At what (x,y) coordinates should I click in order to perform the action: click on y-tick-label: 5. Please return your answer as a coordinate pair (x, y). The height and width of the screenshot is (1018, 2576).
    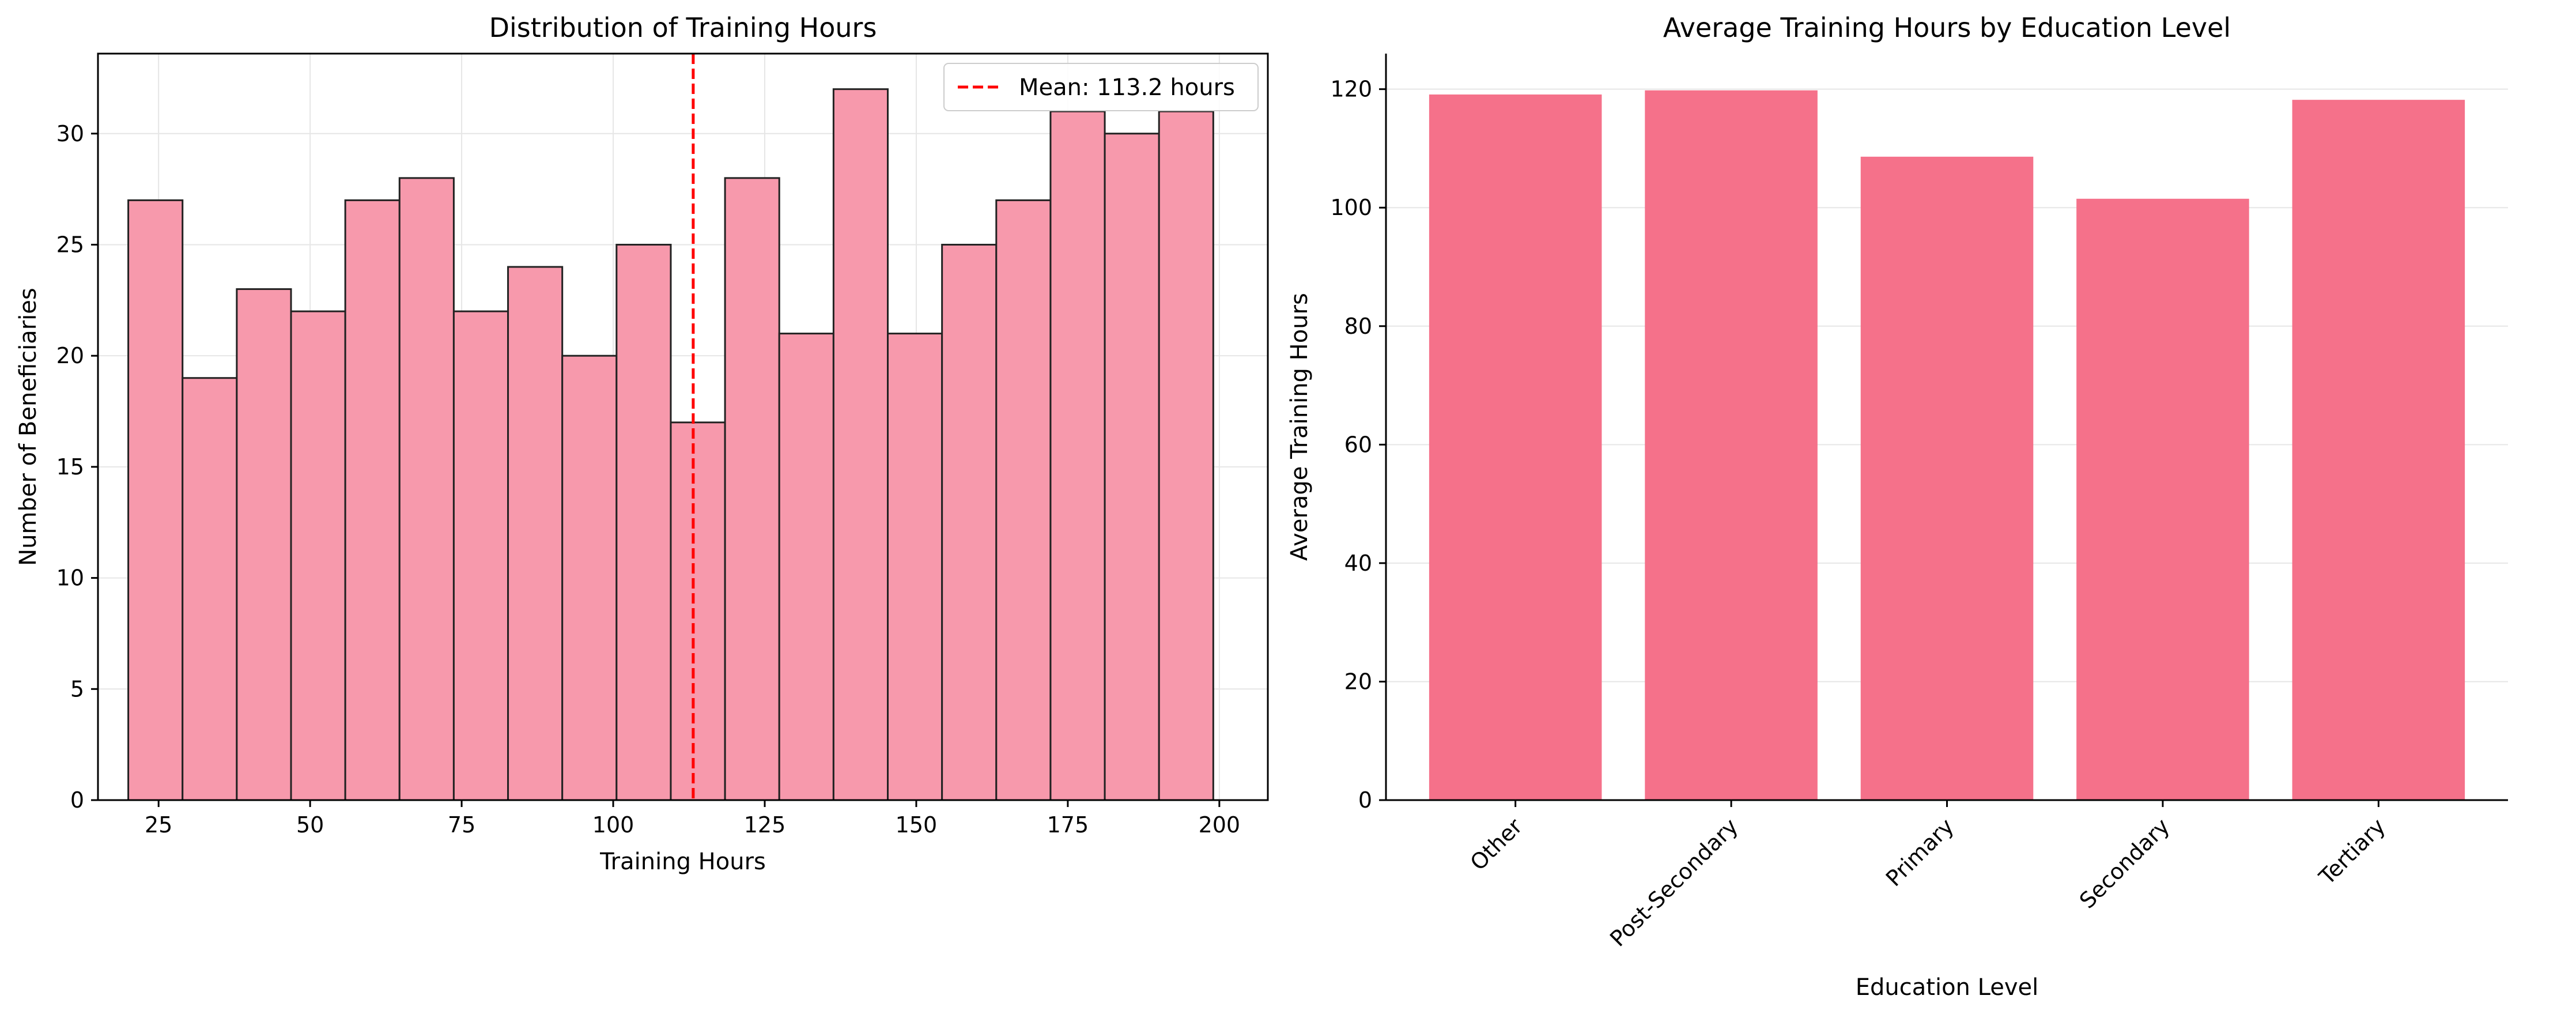
    Looking at the image, I should click on (77, 689).